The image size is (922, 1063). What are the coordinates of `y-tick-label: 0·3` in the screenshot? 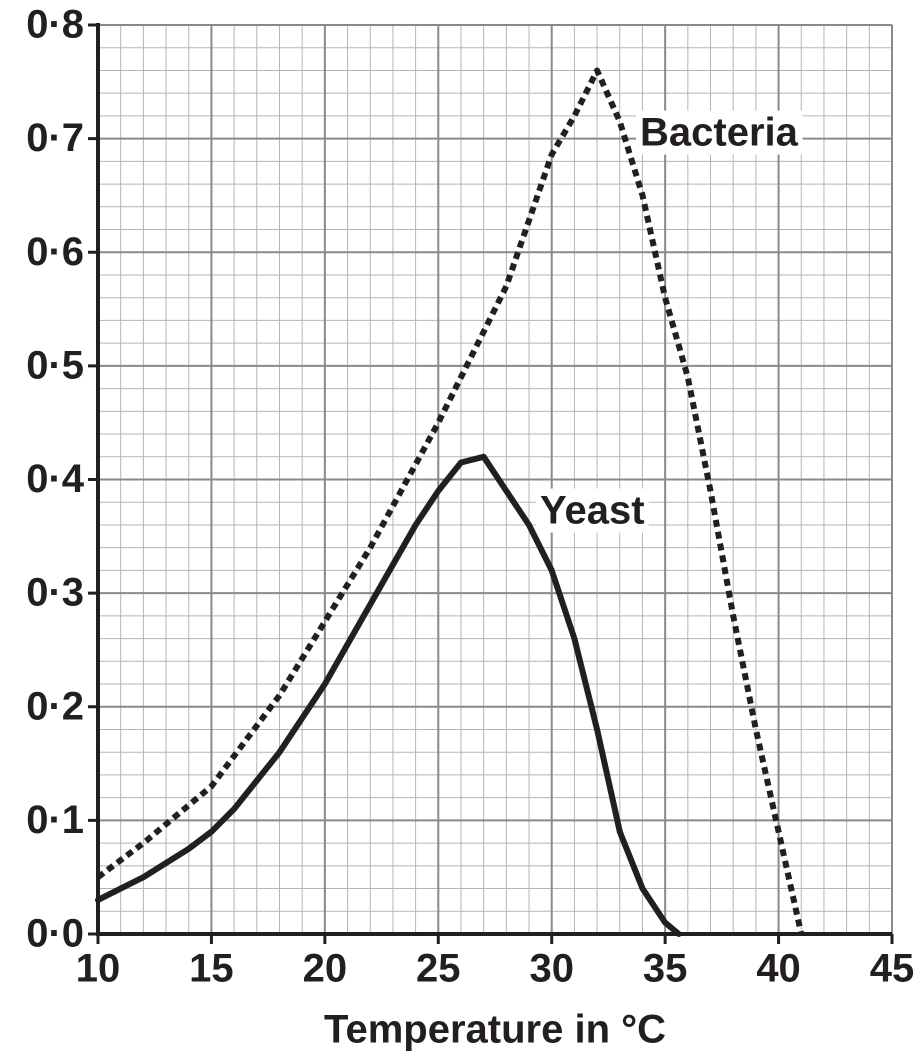 It's located at (55, 593).